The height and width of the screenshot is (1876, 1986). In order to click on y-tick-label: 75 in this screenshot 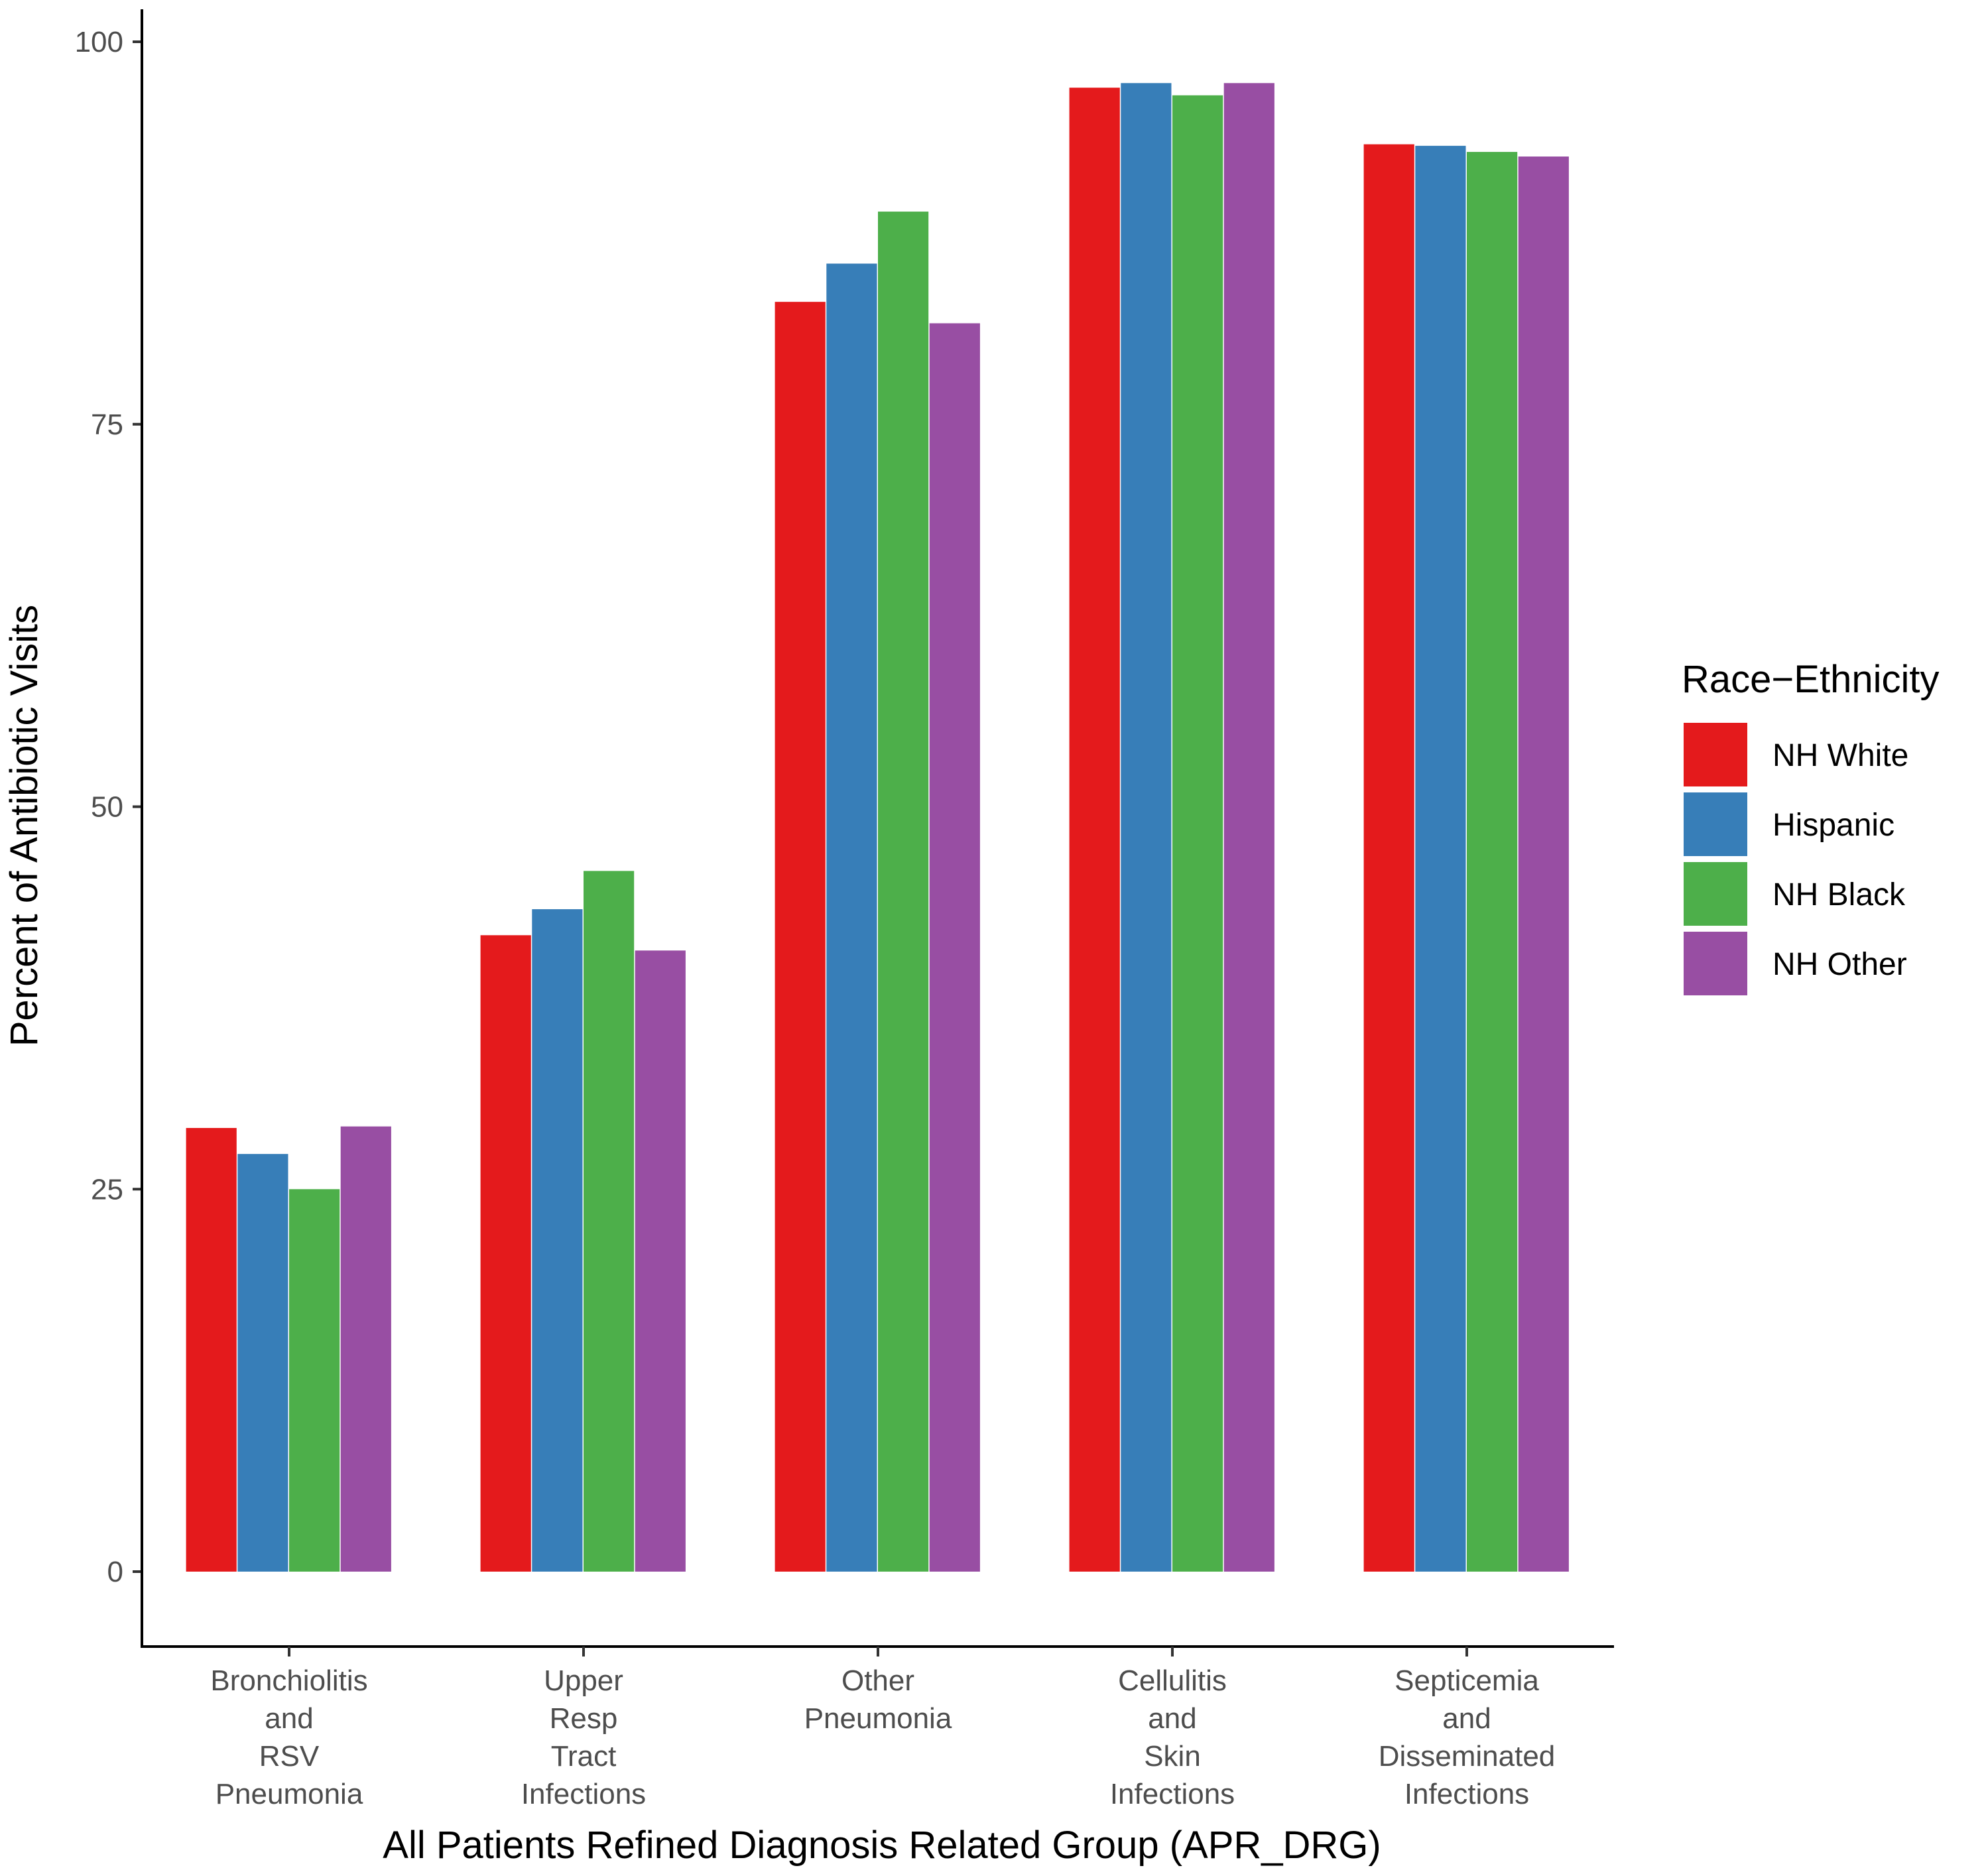, I will do `click(107, 424)`.